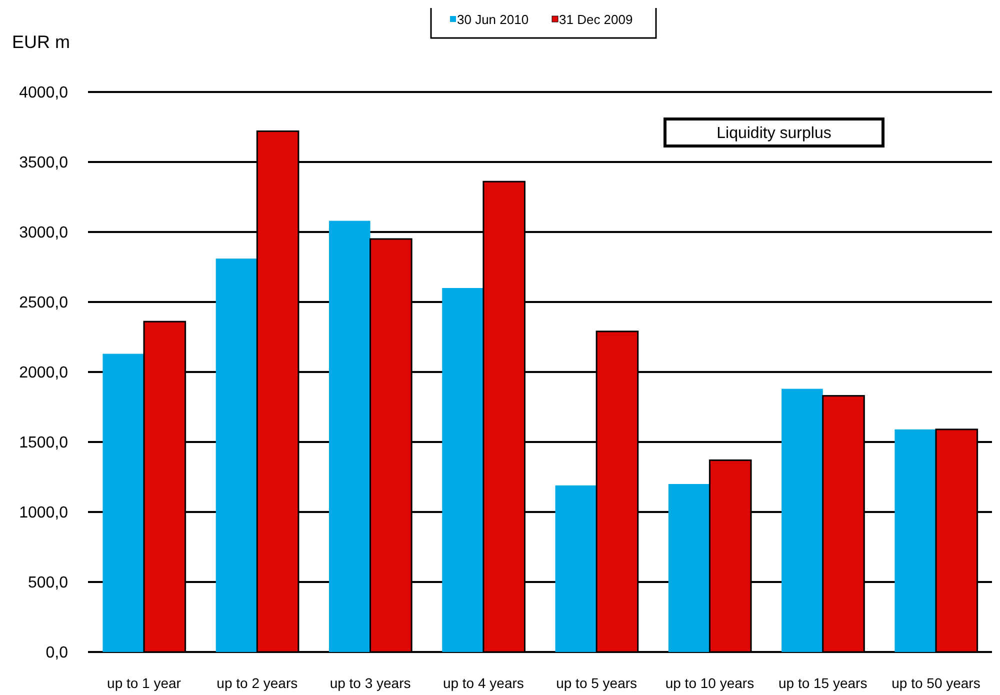 Image resolution: width=1000 pixels, height=695 pixels. What do you see at coordinates (493, 19) in the screenshot?
I see `legend-label: 30 Jun 2010` at bounding box center [493, 19].